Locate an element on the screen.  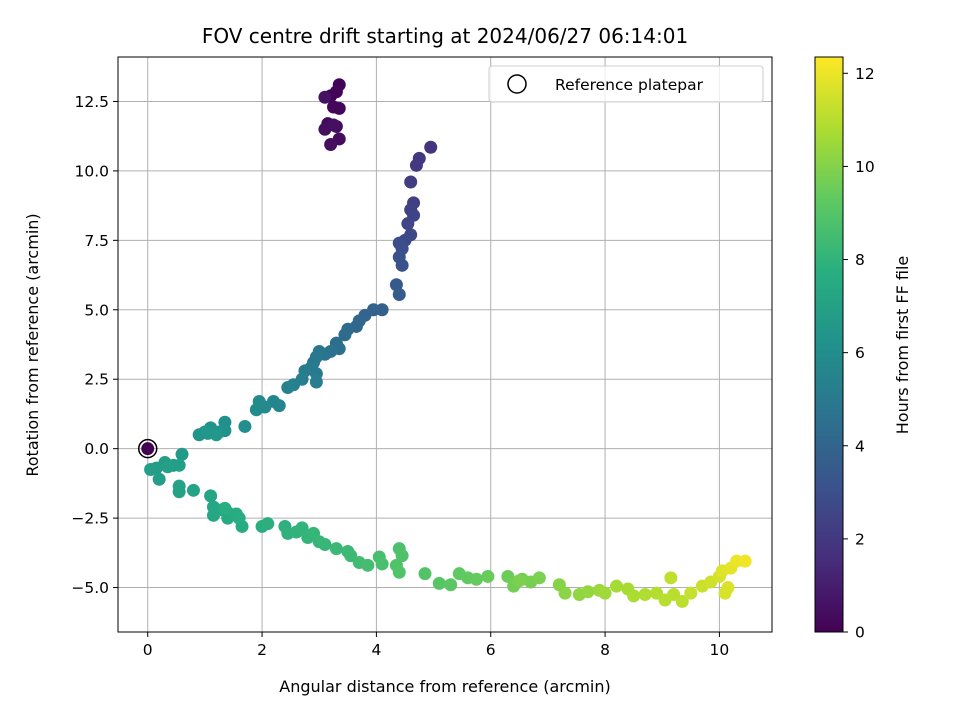
x-tick-label: 10 is located at coordinates (720, 650).